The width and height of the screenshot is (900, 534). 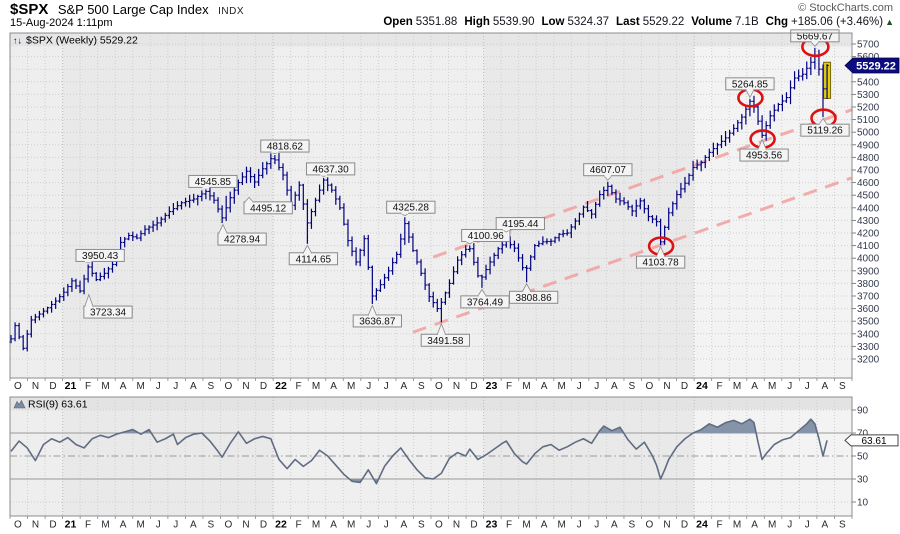 I want to click on svg-text: 4700, so click(x=868, y=171).